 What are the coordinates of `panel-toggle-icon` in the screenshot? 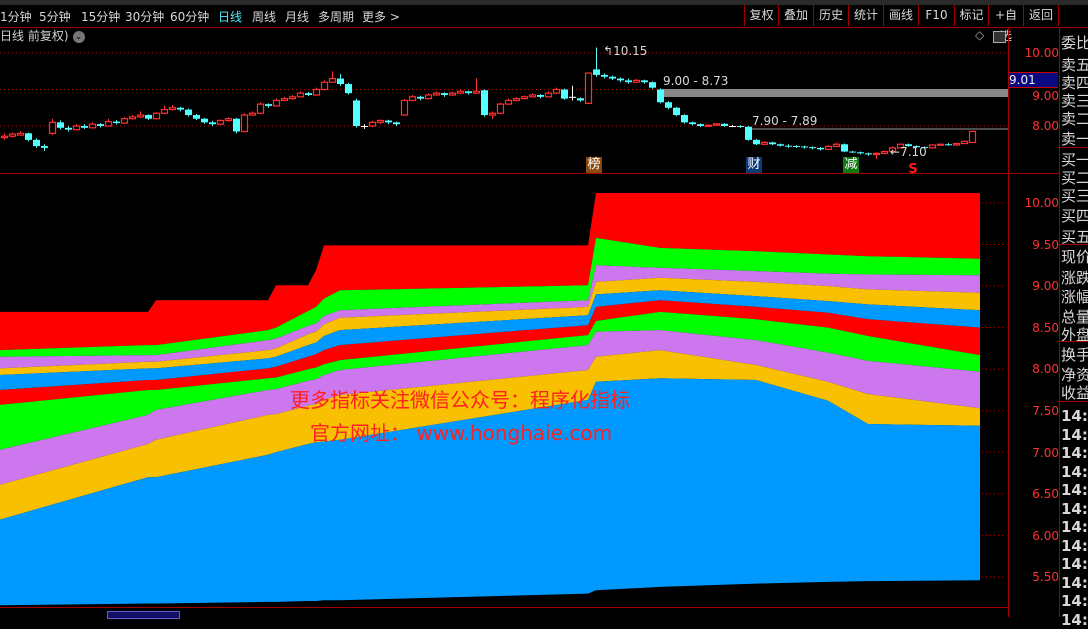 It's located at (999, 37).